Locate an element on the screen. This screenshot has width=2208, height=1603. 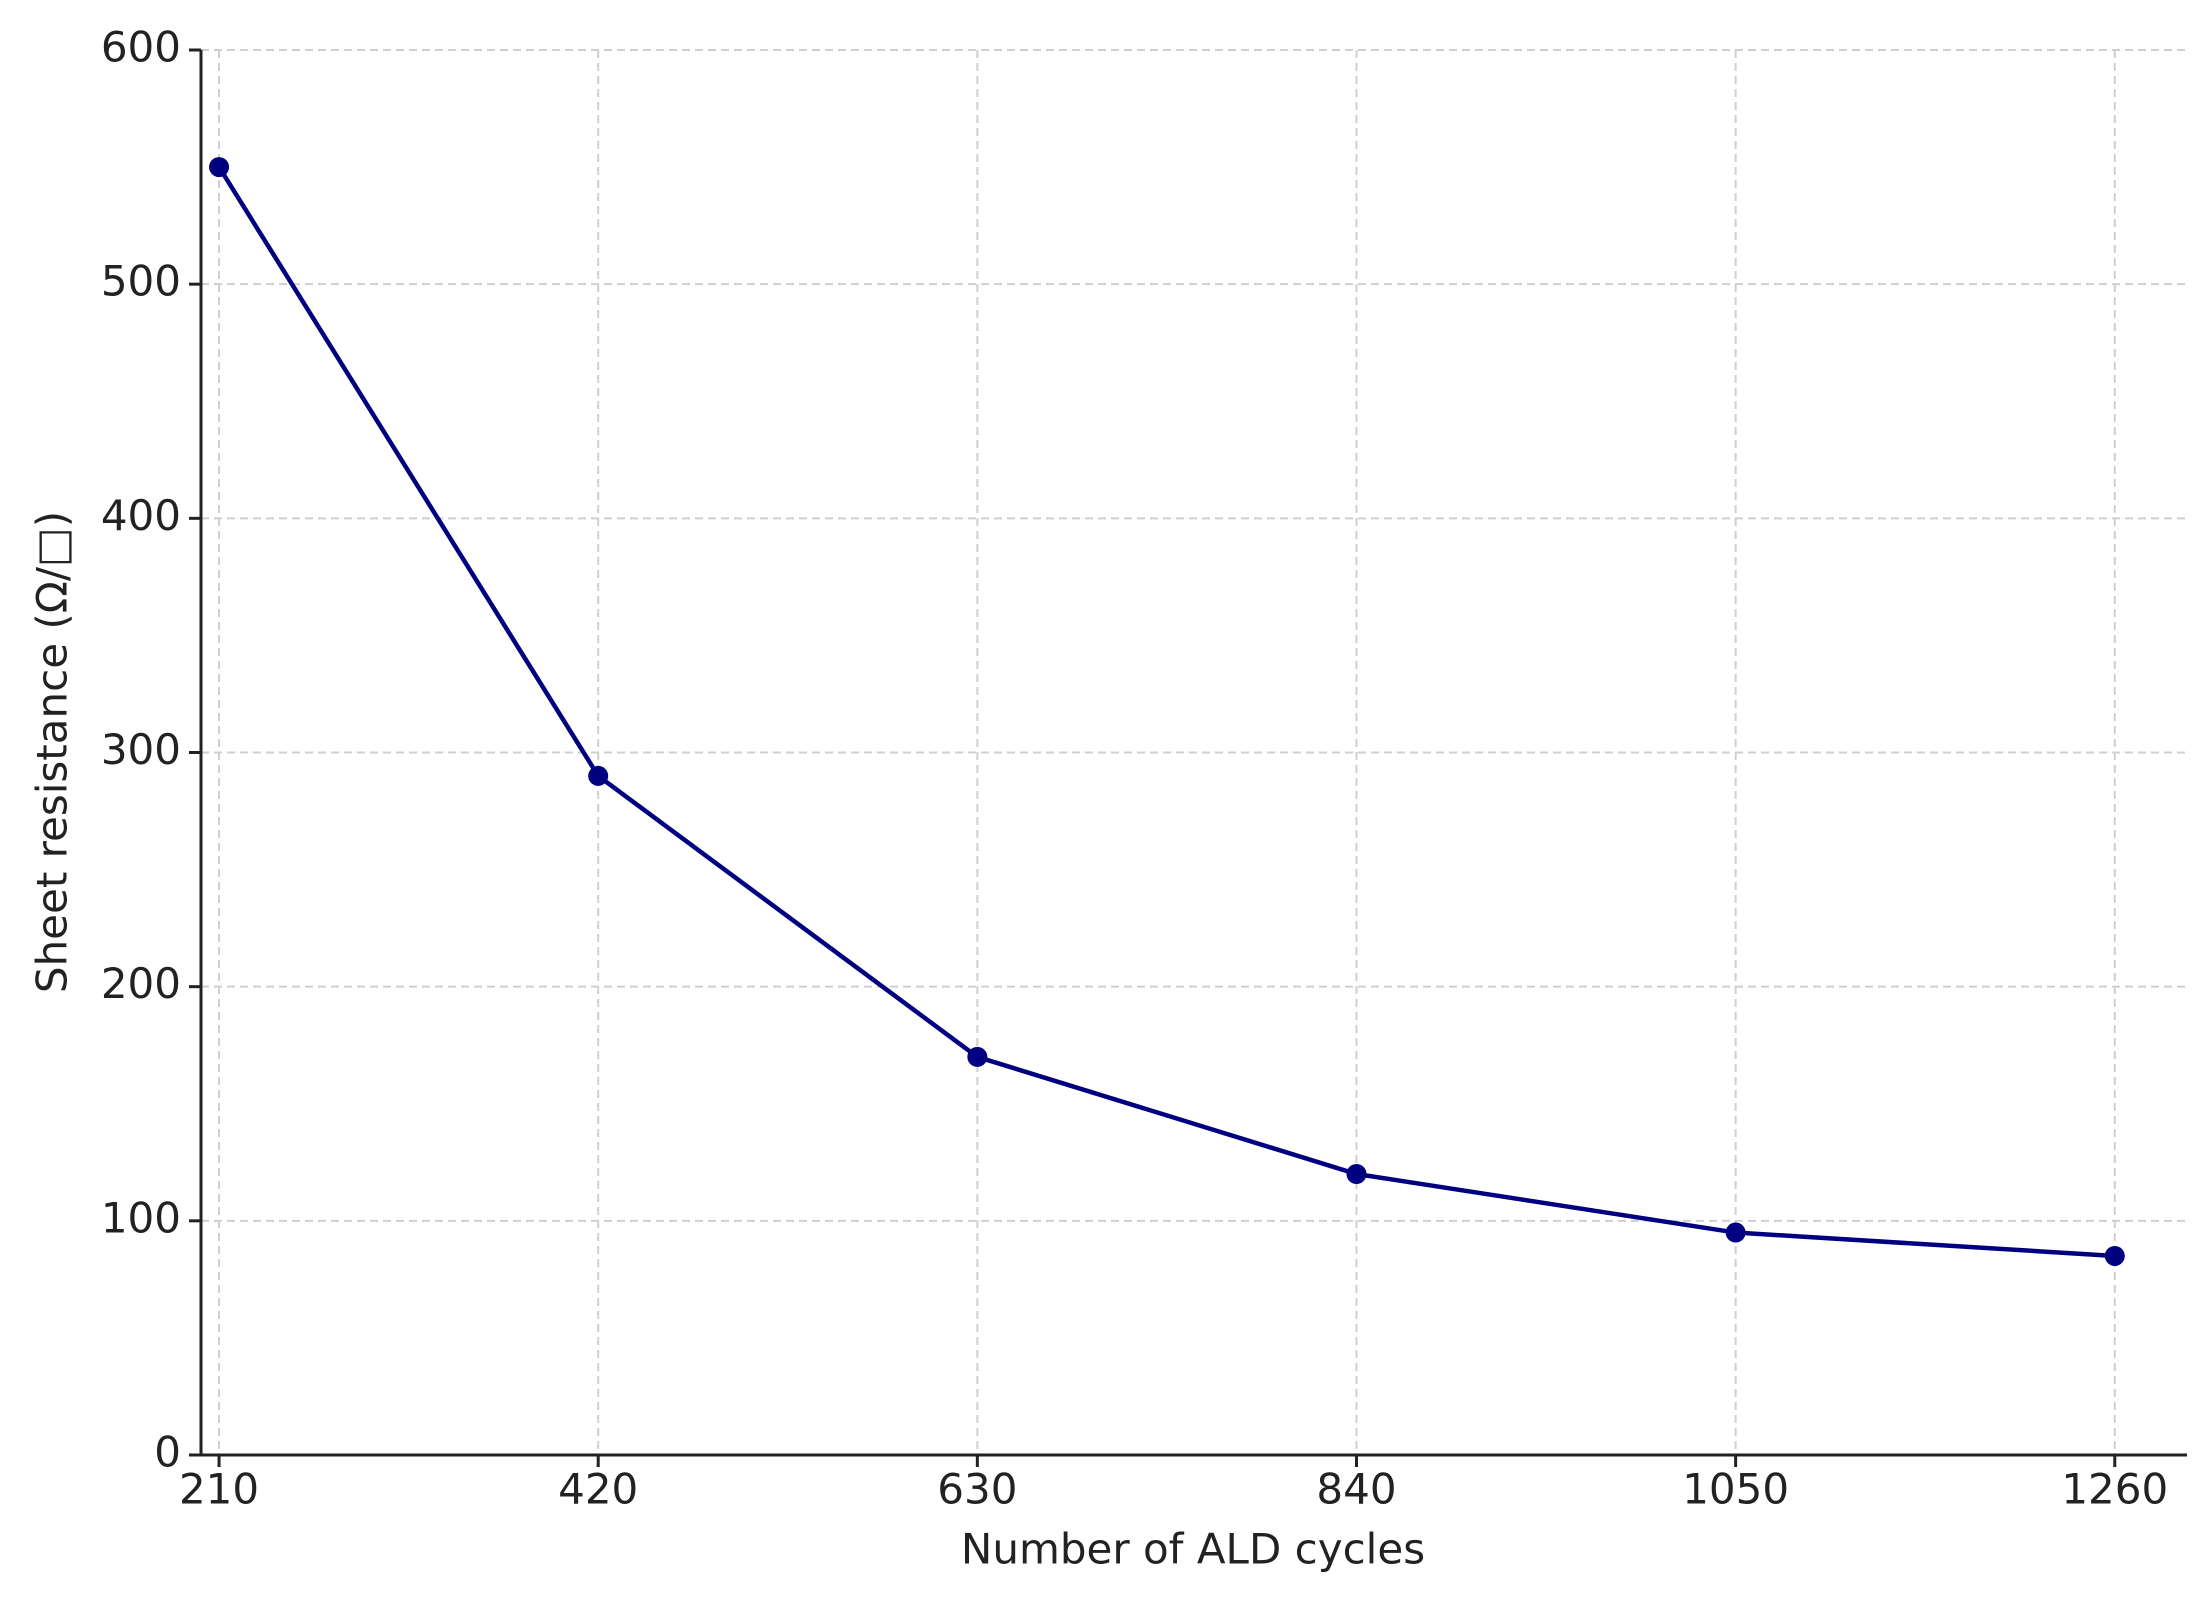
y-tick-label: 100 is located at coordinates (141, 1217).